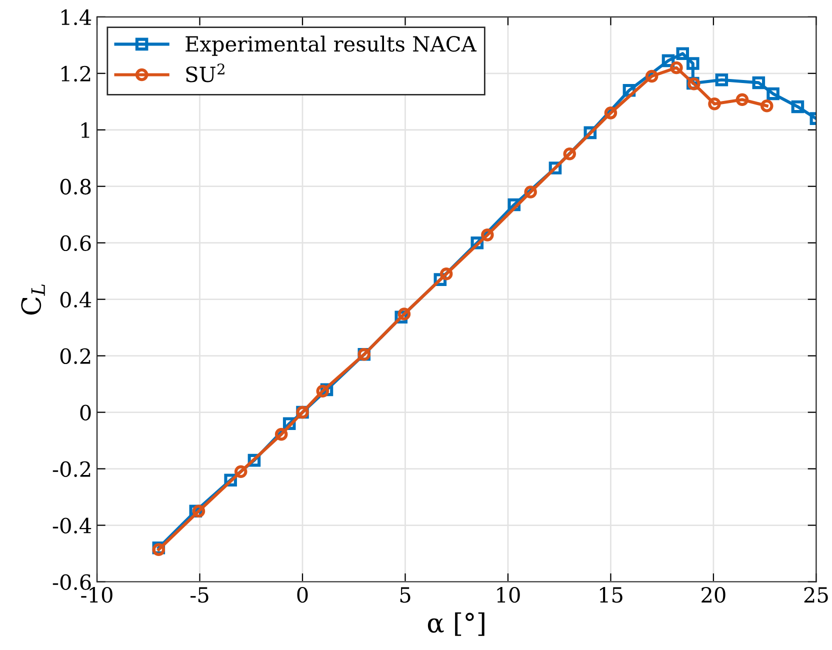  What do you see at coordinates (76, 74) in the screenshot?
I see `y-tick-label: 1.2` at bounding box center [76, 74].